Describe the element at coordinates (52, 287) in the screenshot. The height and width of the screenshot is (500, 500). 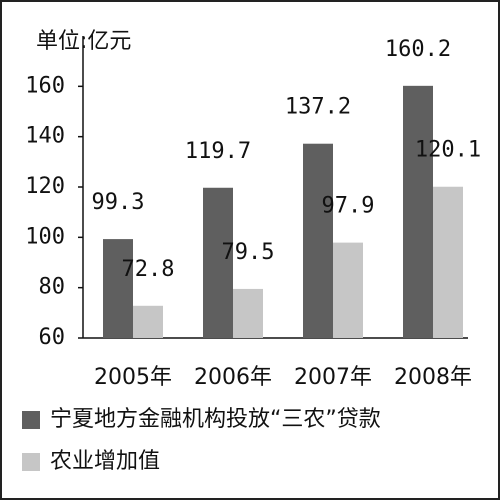
I see `y-tick-label: 80` at that location.